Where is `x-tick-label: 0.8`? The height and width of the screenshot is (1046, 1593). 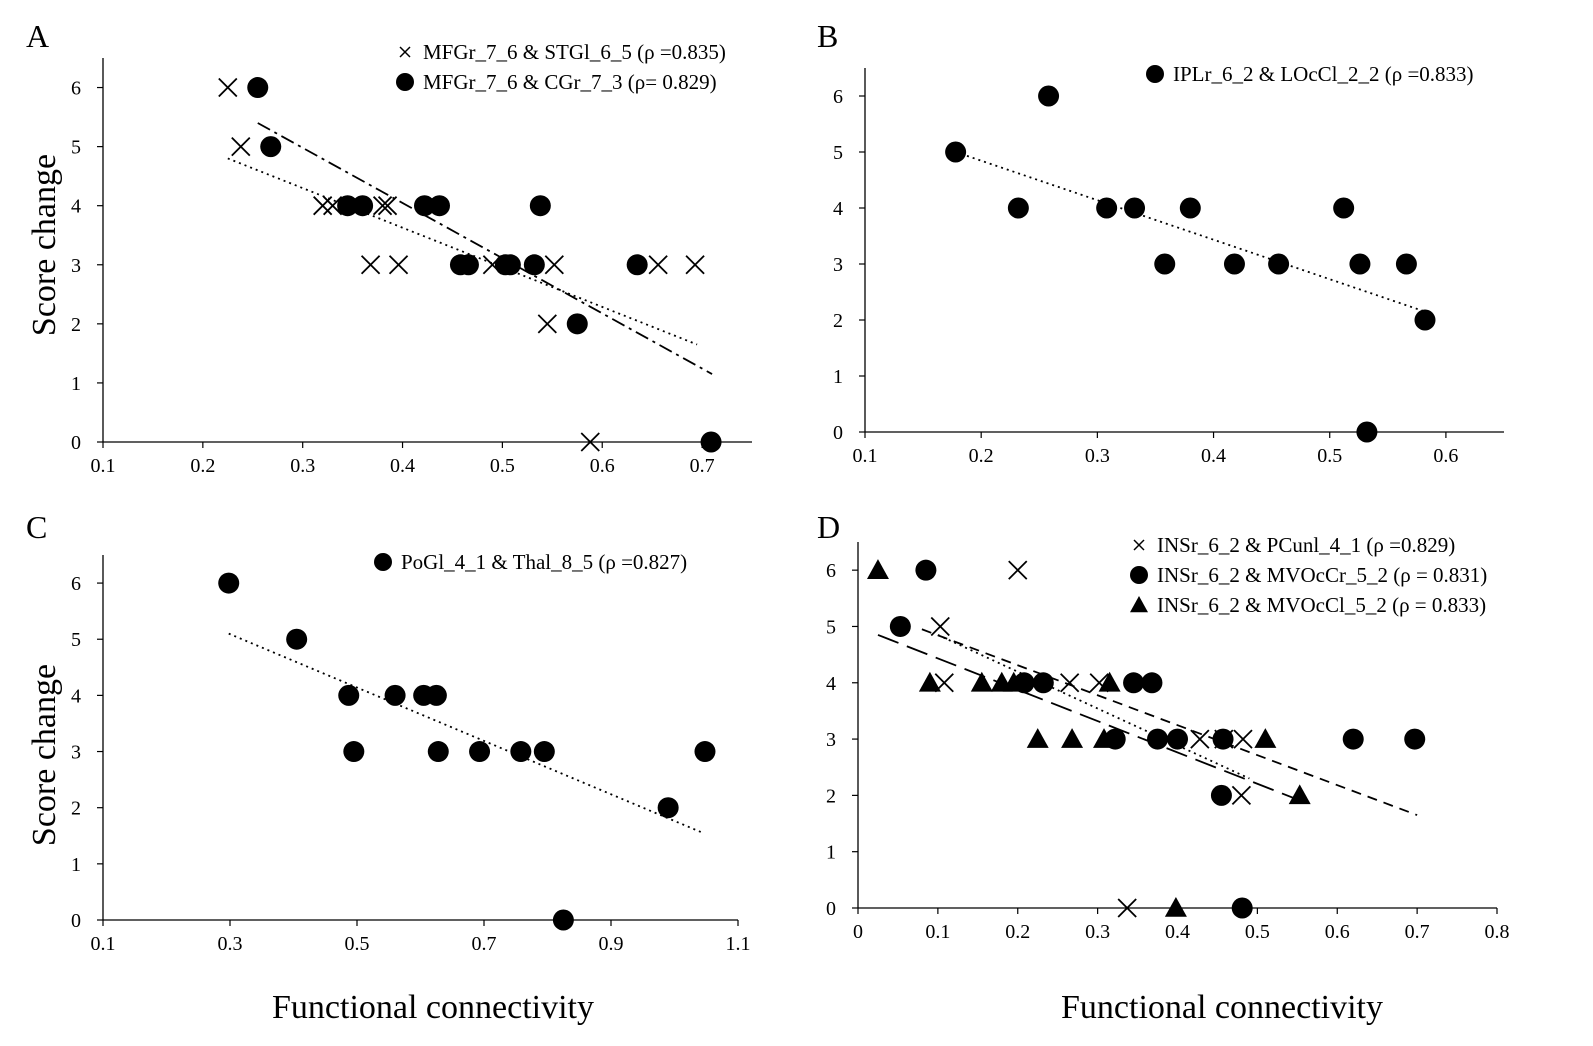
x-tick-label: 0.8 is located at coordinates (1497, 932).